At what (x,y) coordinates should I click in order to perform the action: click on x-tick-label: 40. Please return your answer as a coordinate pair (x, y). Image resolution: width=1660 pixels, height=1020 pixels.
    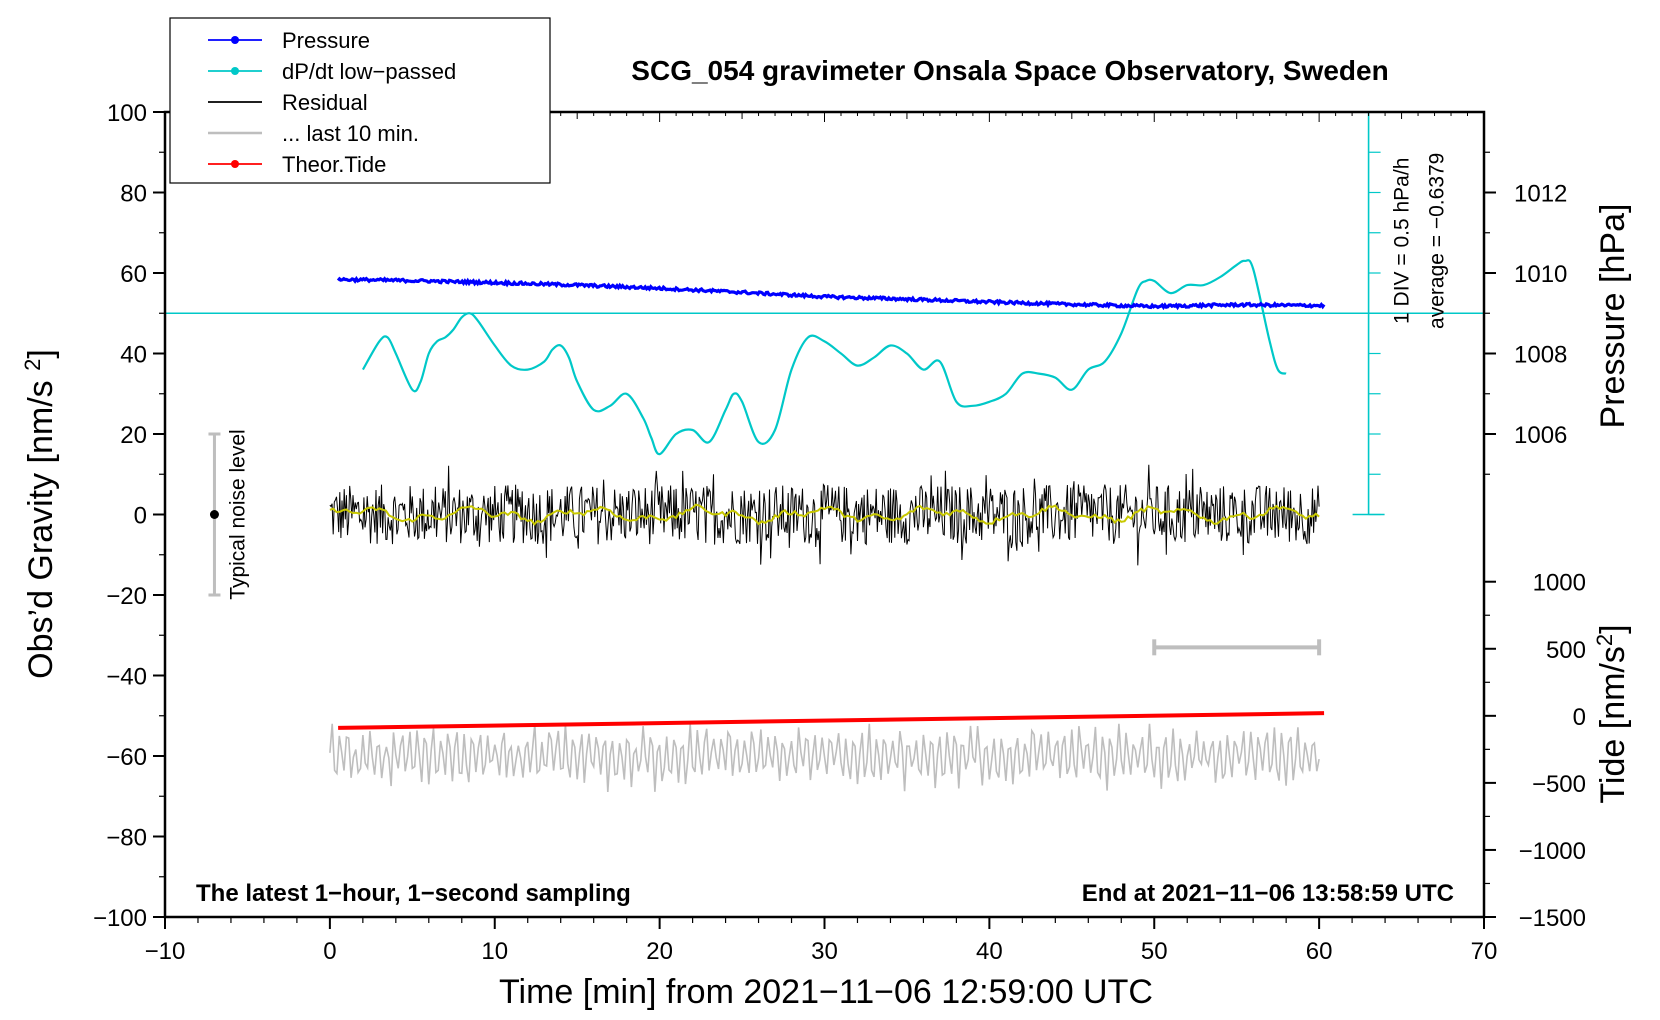
    Looking at the image, I should click on (989, 951).